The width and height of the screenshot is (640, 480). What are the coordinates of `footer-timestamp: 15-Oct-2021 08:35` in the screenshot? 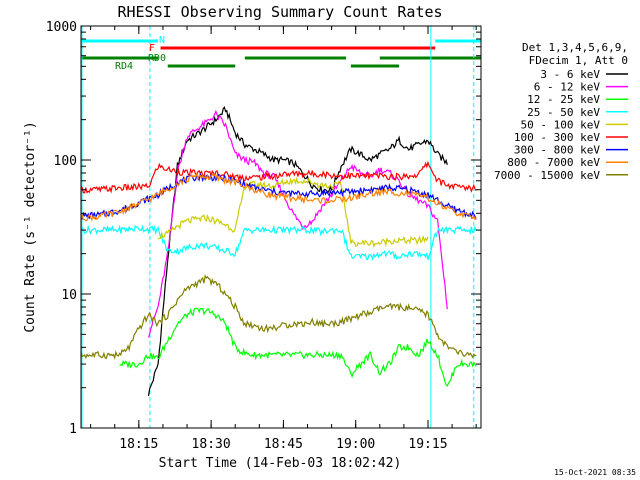 It's located at (595, 472).